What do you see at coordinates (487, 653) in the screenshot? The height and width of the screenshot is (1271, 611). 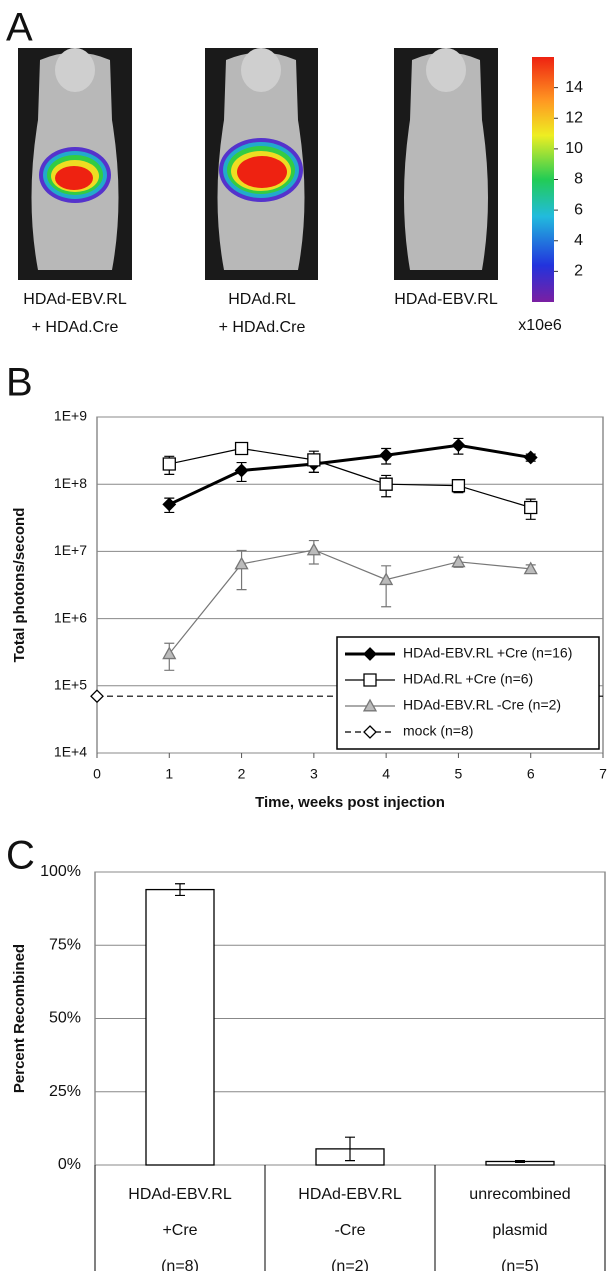 I see `legend-label: HDAd-EBV.RL +Cre (n=16)` at bounding box center [487, 653].